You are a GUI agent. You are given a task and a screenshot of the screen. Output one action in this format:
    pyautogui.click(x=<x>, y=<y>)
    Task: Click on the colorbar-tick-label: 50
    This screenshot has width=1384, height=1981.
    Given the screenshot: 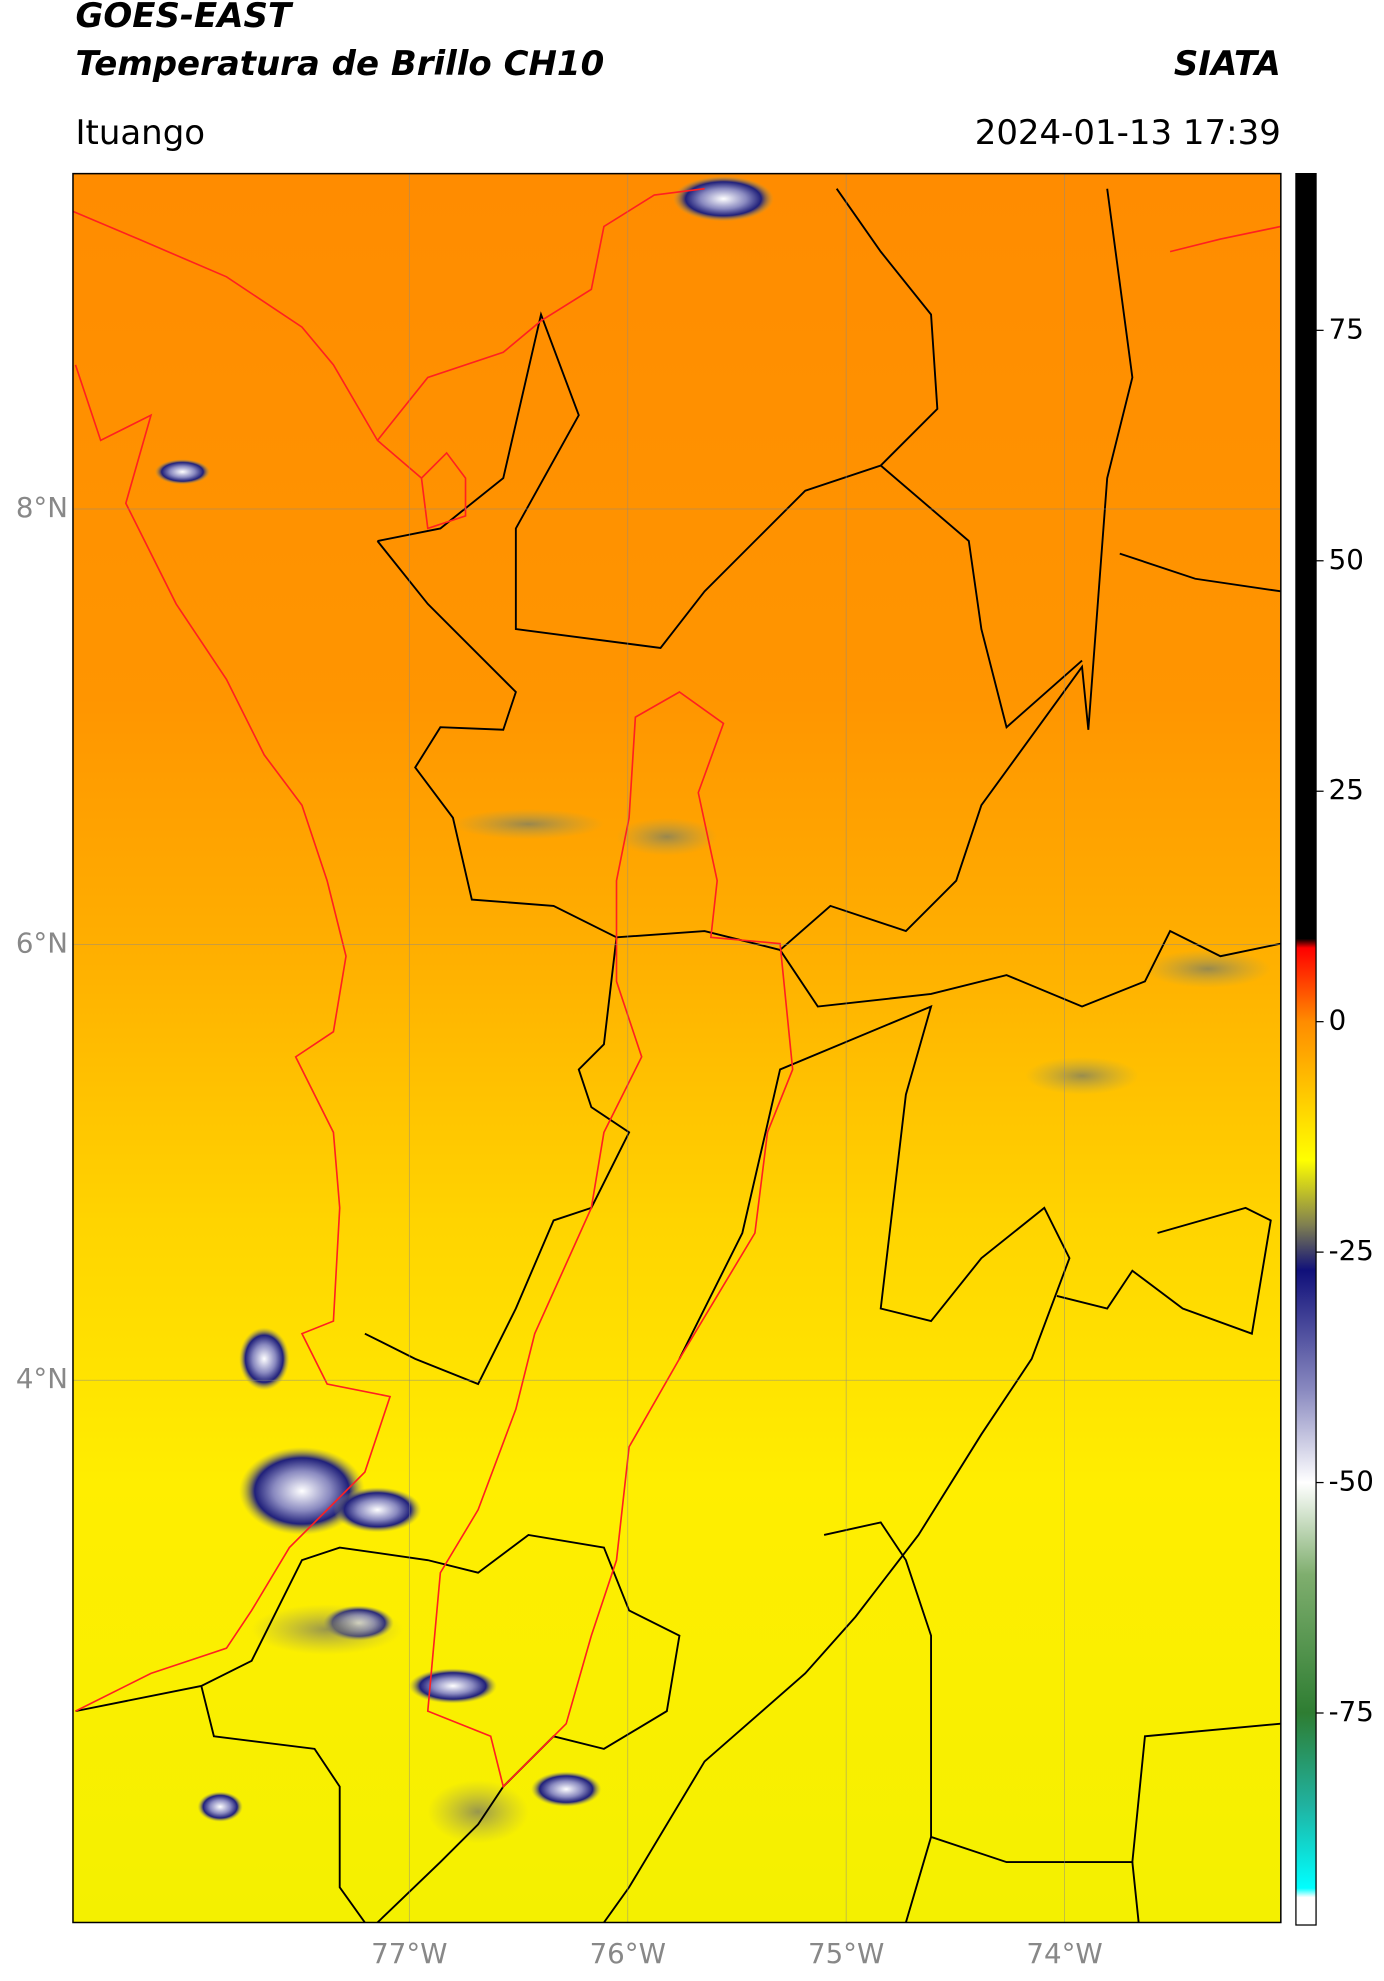 What is the action you would take?
    pyautogui.click(x=1346, y=559)
    